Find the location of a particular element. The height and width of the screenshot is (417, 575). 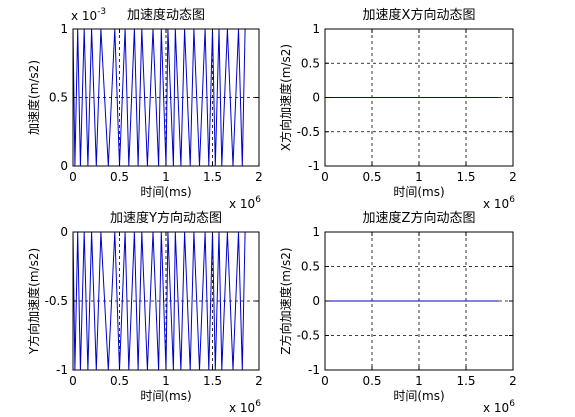

chart-title: 加速度动态图 is located at coordinates (166, 15).